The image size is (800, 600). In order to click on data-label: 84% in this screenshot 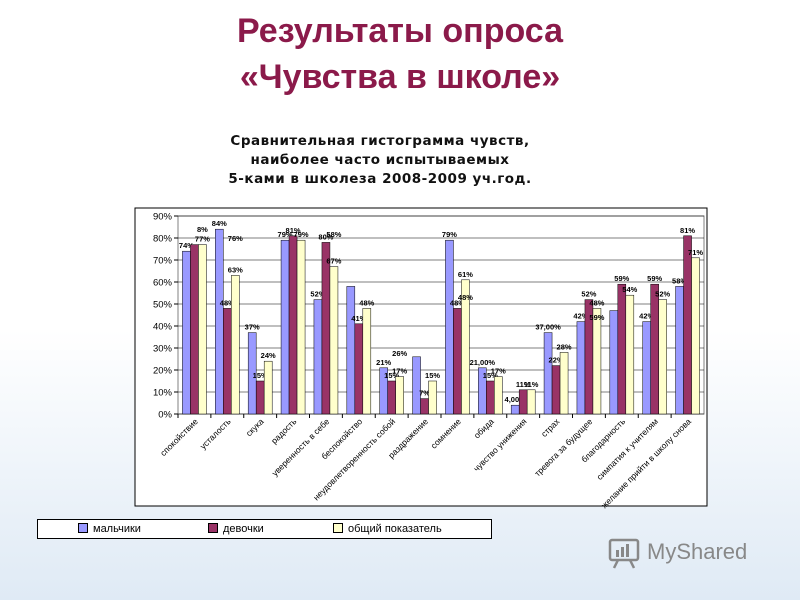, I will do `click(219, 223)`.